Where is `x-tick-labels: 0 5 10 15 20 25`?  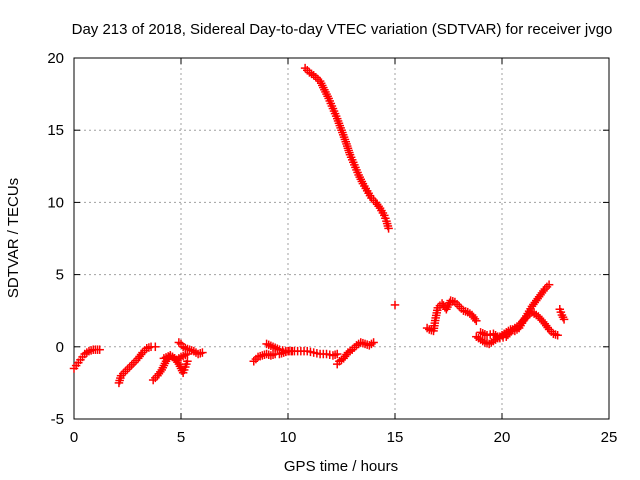
x-tick-labels: 0 5 10 15 20 25 is located at coordinates (344, 437).